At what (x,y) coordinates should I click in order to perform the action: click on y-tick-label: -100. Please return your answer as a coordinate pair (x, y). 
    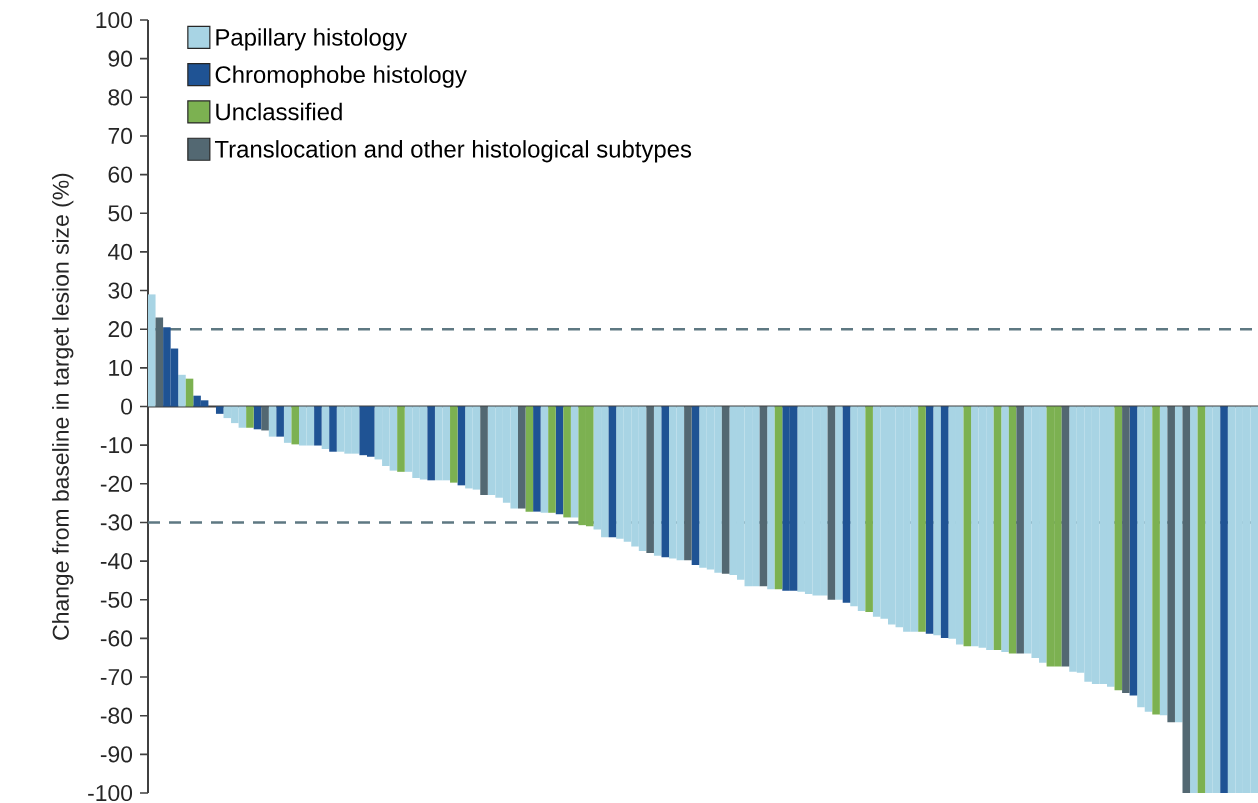
    Looking at the image, I should click on (110, 793).